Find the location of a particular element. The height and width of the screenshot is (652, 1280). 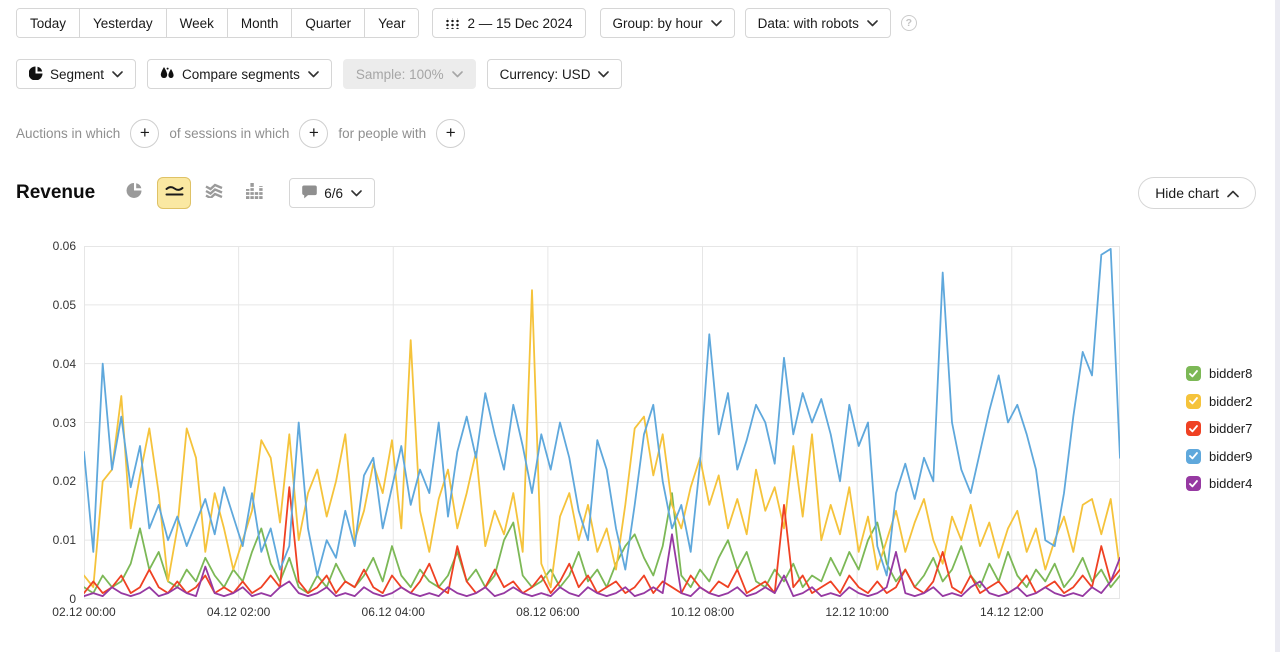

series-line-bidder8 is located at coordinates (602, 543).